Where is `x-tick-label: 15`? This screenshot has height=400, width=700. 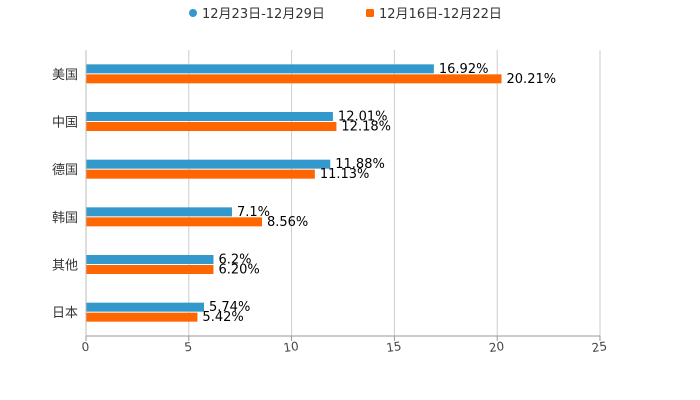
x-tick-label: 15 is located at coordinates (393, 347).